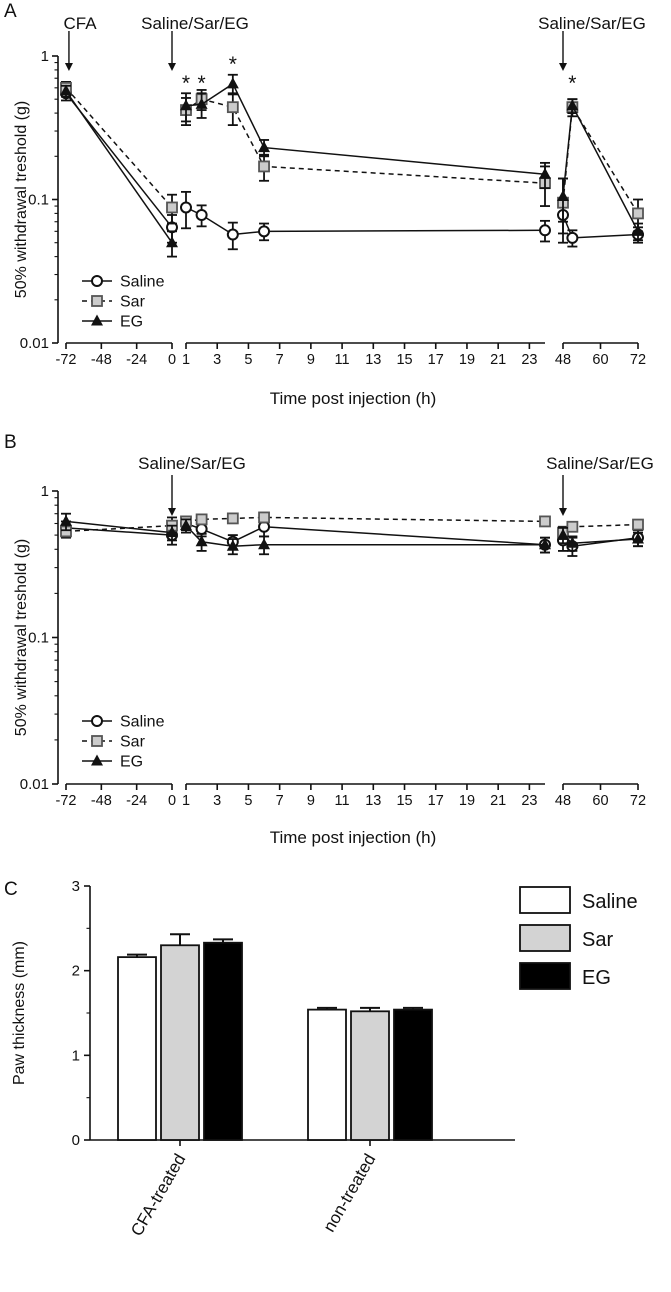  I want to click on x-tick-label: 1, so click(186, 360).